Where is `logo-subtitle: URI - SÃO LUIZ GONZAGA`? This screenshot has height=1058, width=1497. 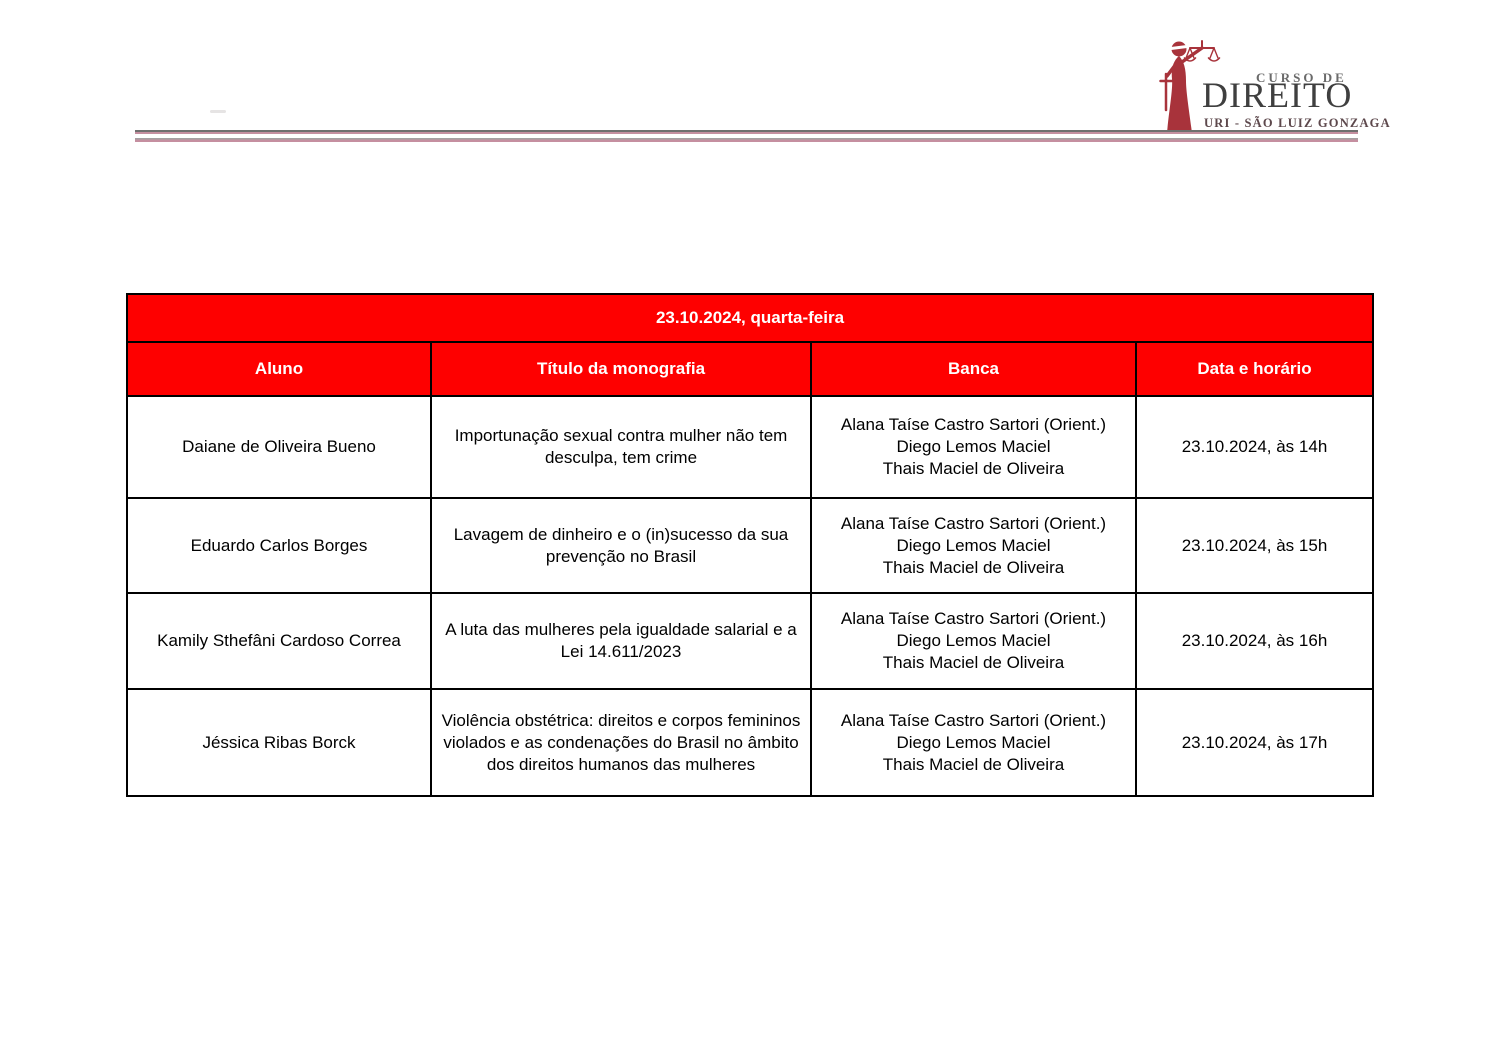
logo-subtitle: URI - SÃO LUIZ GONZAGA is located at coordinates (1297, 123).